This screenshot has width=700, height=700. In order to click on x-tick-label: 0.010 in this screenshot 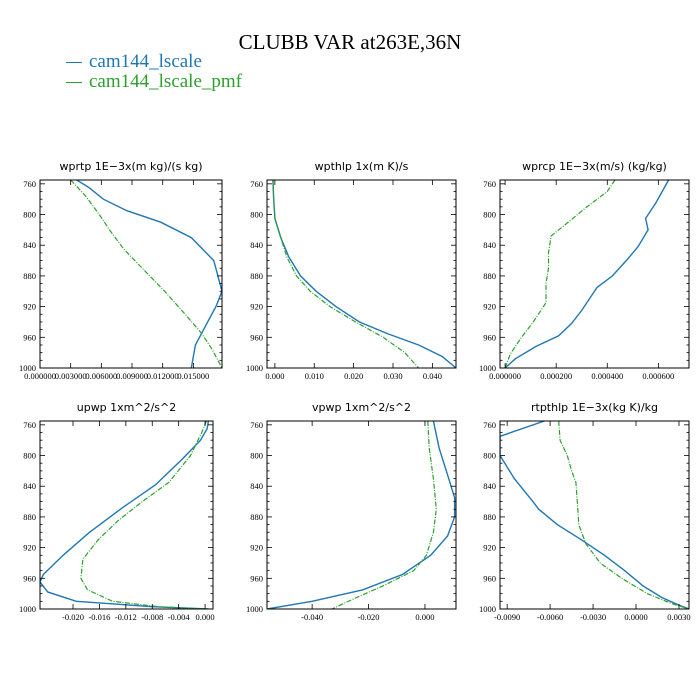, I will do `click(314, 376)`.